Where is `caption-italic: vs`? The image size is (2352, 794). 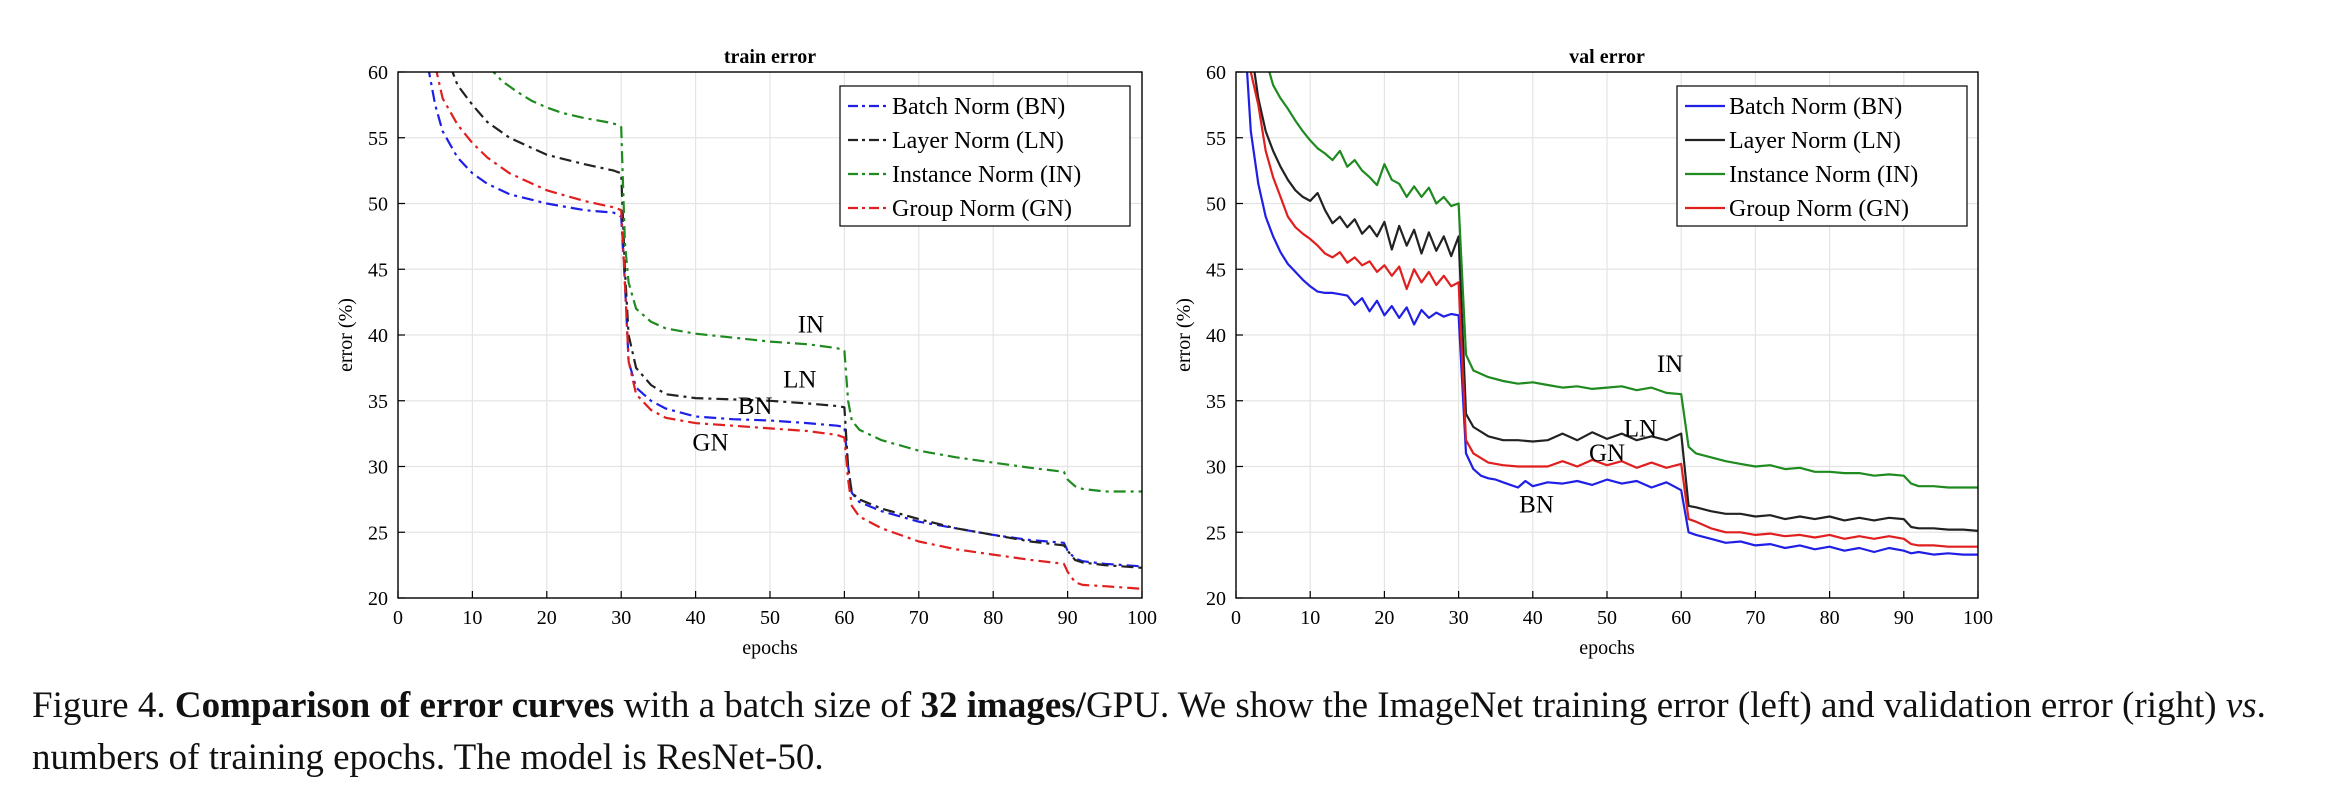 caption-italic: vs is located at coordinates (2241, 705).